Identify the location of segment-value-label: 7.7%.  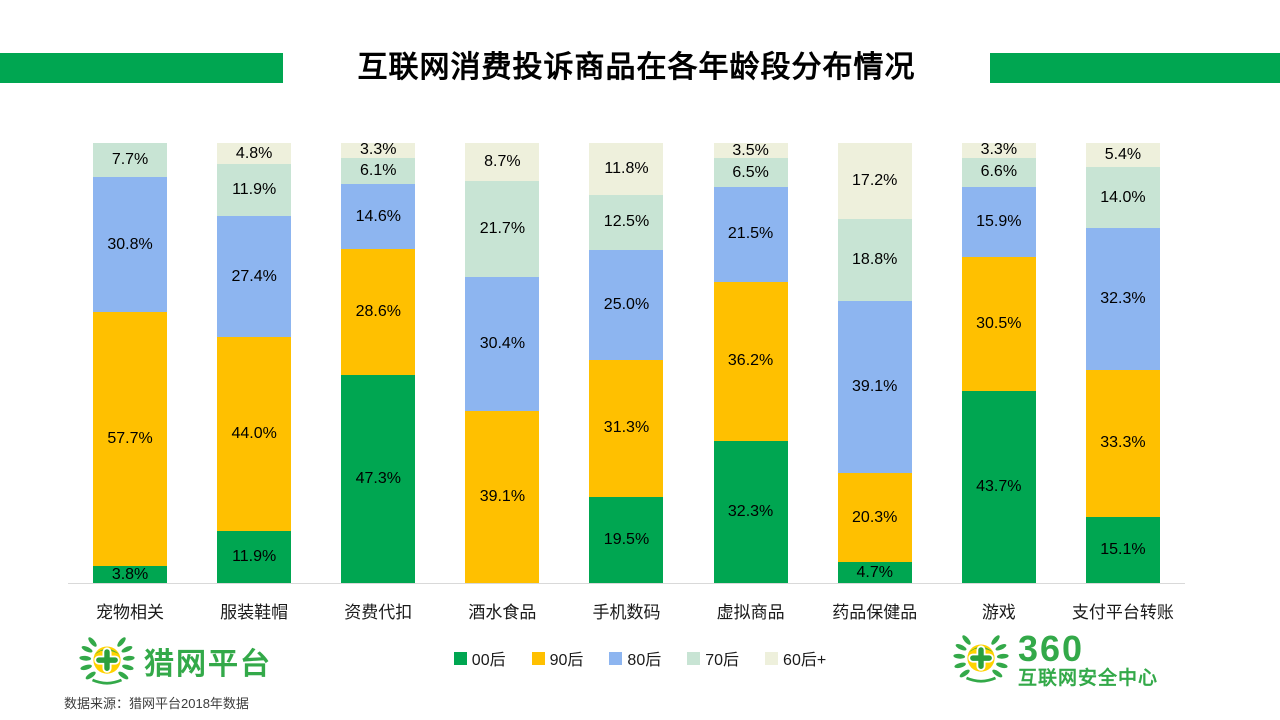
(130, 159).